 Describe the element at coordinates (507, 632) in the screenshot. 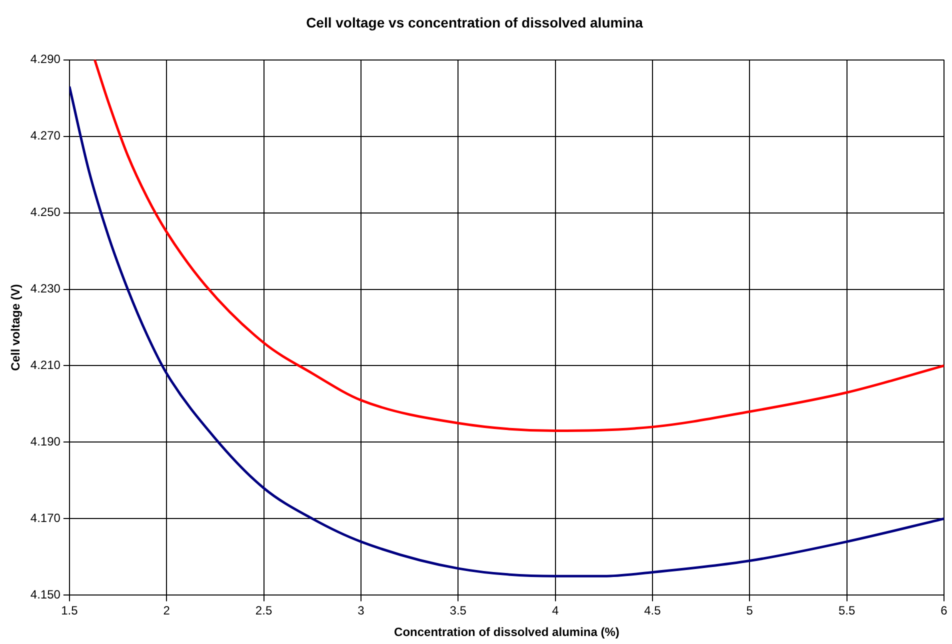

I see `x-axis-title: Concentration of dissolved alumina (%)` at that location.